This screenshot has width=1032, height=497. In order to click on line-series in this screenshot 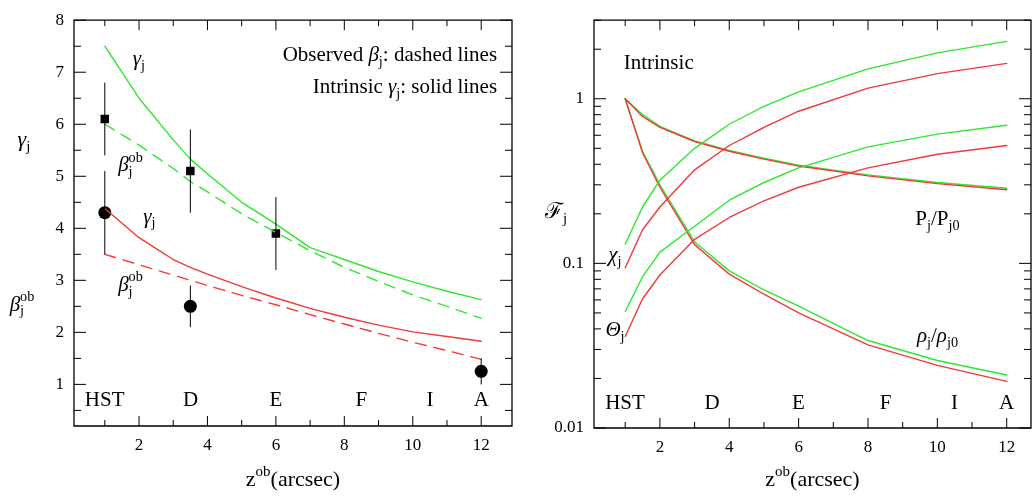, I will do `click(293, 307)`.